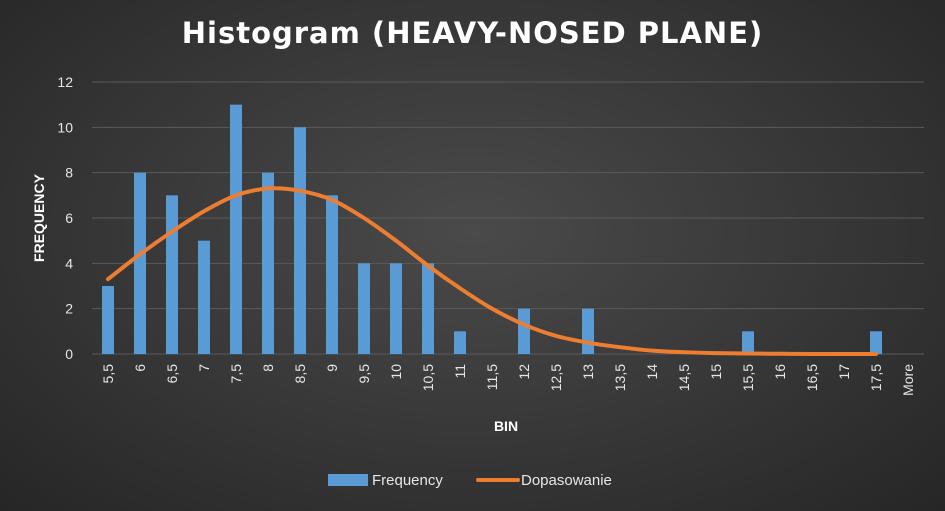  What do you see at coordinates (69, 263) in the screenshot?
I see `y-tick-label: 4` at bounding box center [69, 263].